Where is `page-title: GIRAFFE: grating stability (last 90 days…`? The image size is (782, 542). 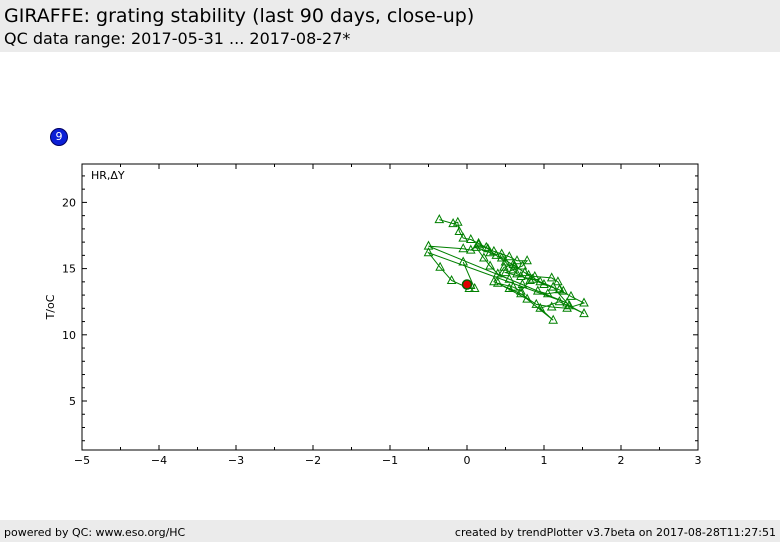
page-title: GIRAFFE: grating stability (last 90 days… is located at coordinates (239, 16).